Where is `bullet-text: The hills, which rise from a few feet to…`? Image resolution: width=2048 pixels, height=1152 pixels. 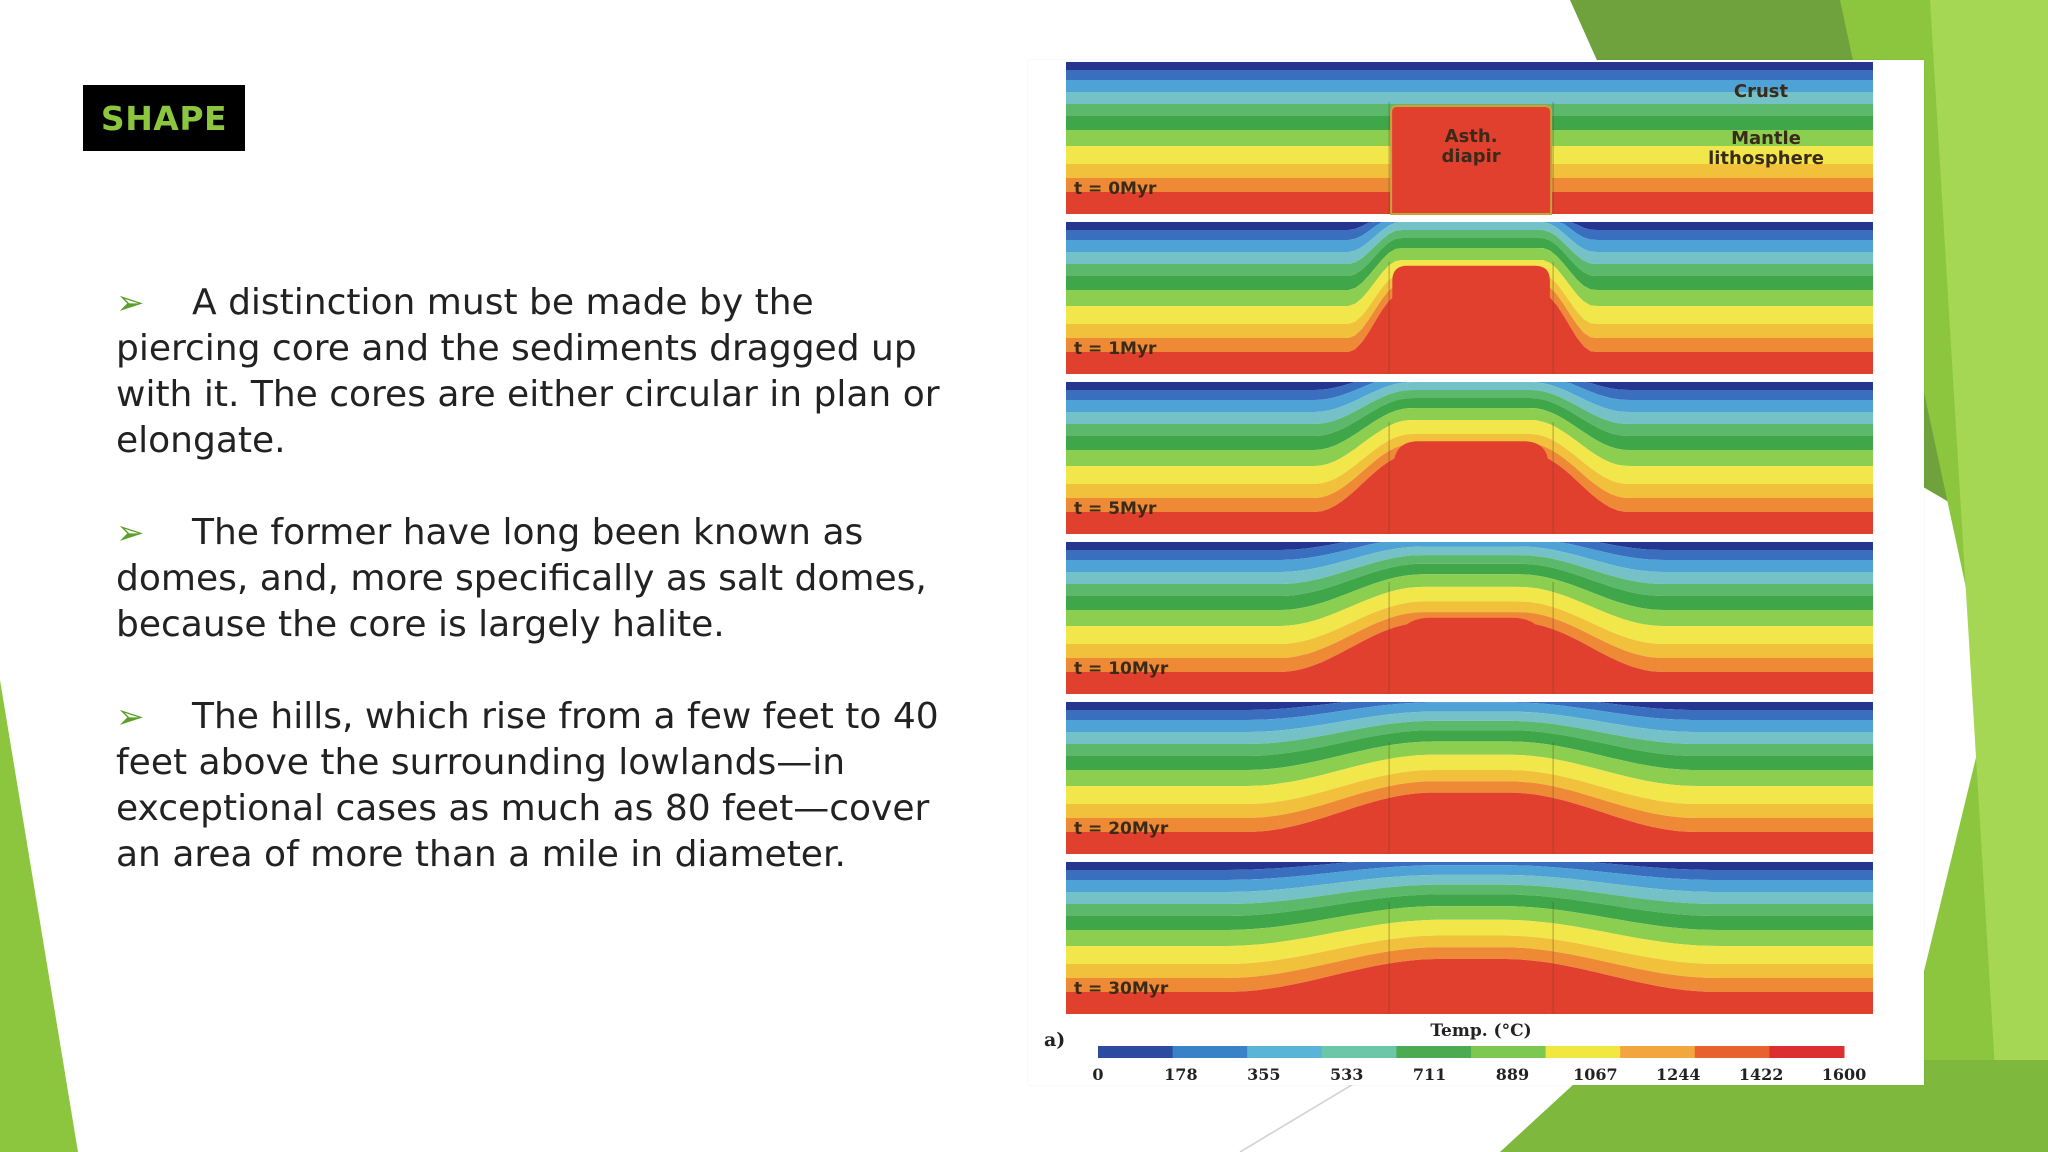 bullet-text: The hills, which rise from a few feet to… is located at coordinates (527, 785).